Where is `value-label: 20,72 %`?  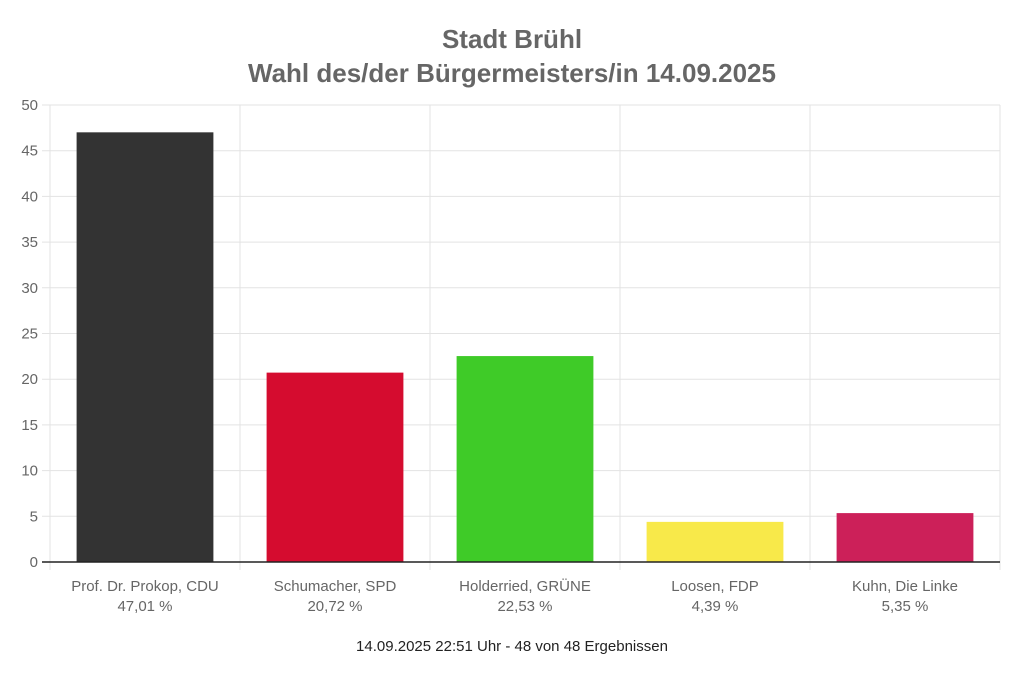 value-label: 20,72 % is located at coordinates (334, 606).